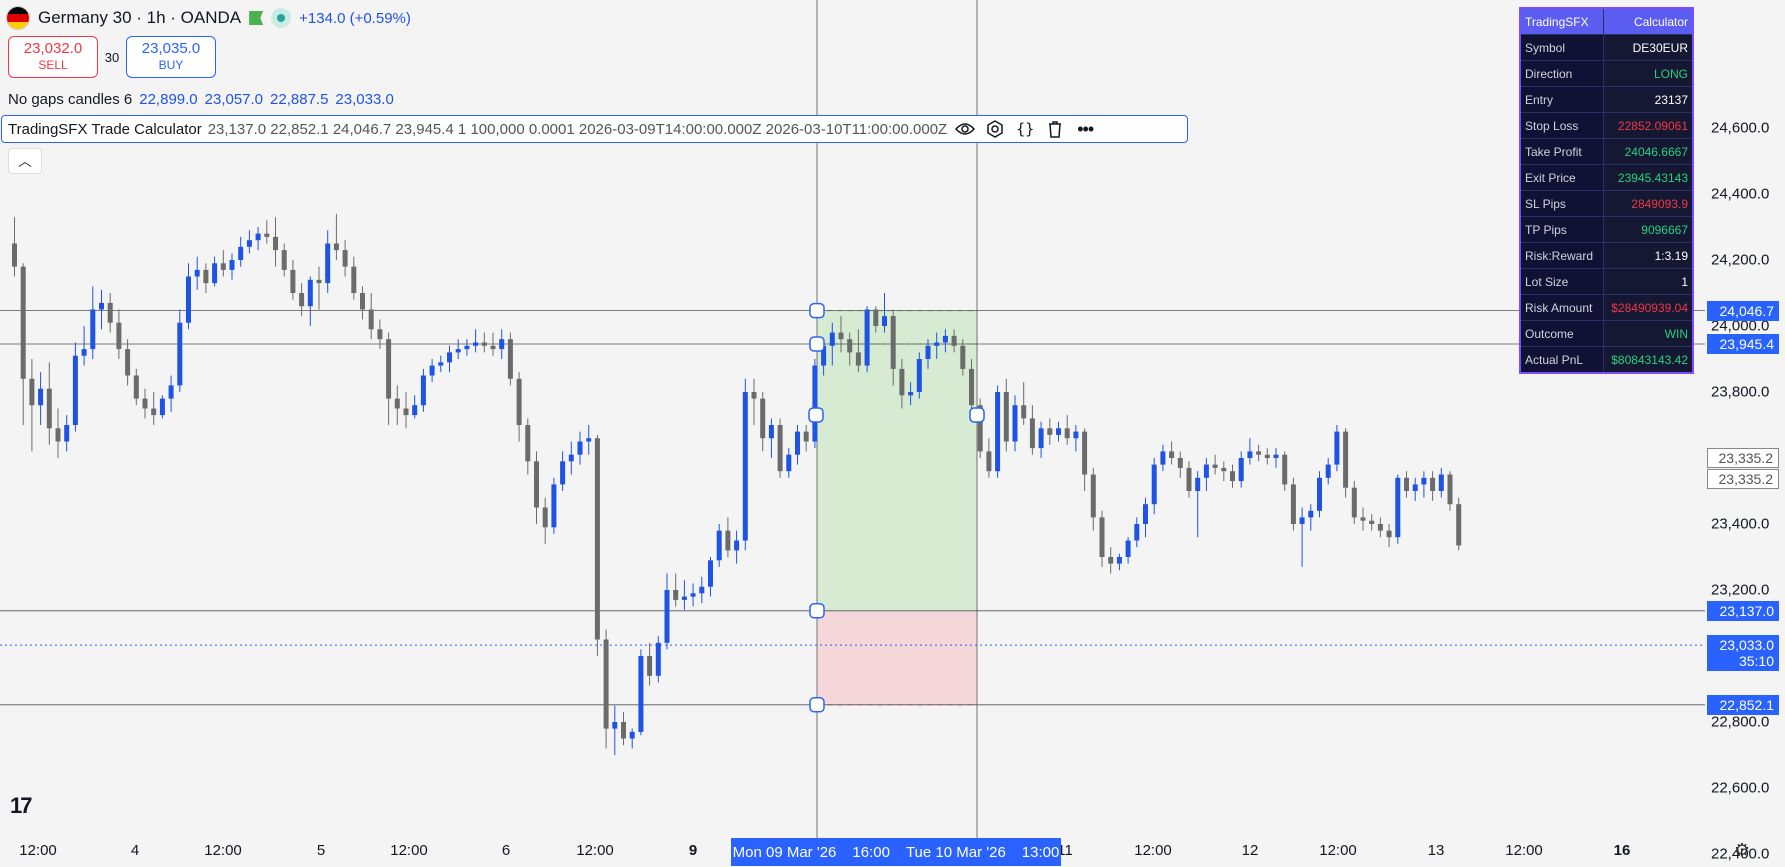  What do you see at coordinates (1740, 788) in the screenshot?
I see `price-tick: 22,600.0` at bounding box center [1740, 788].